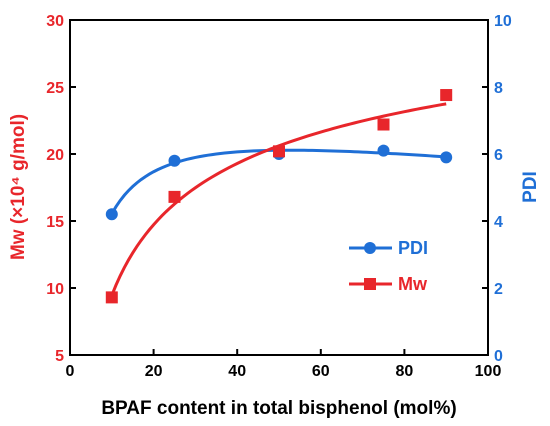  What do you see at coordinates (413, 284) in the screenshot?
I see `legend-mw-label: Mw` at bounding box center [413, 284].